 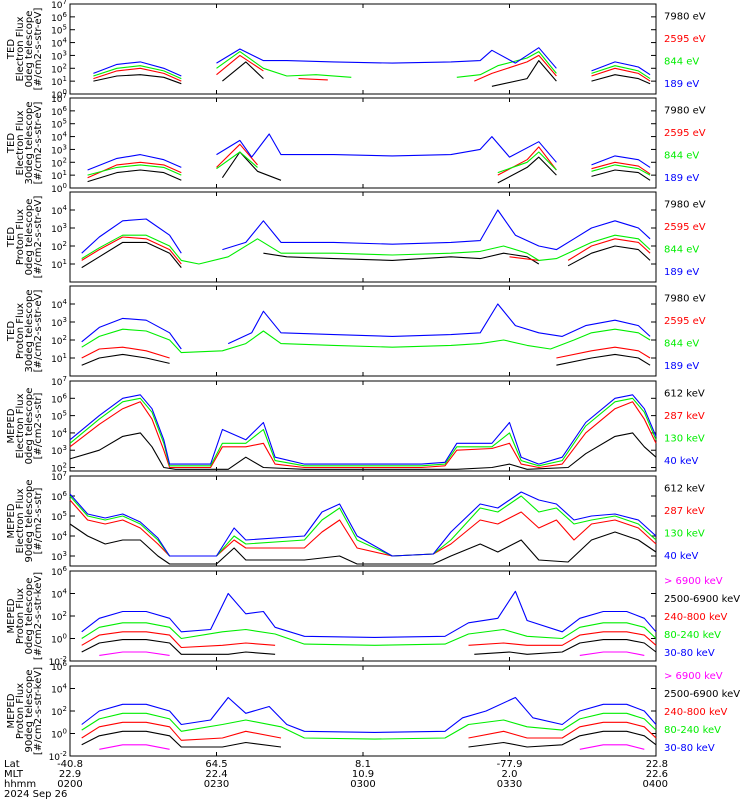 I want to click on x-tick-label-lat: -77.9, so click(x=510, y=764).